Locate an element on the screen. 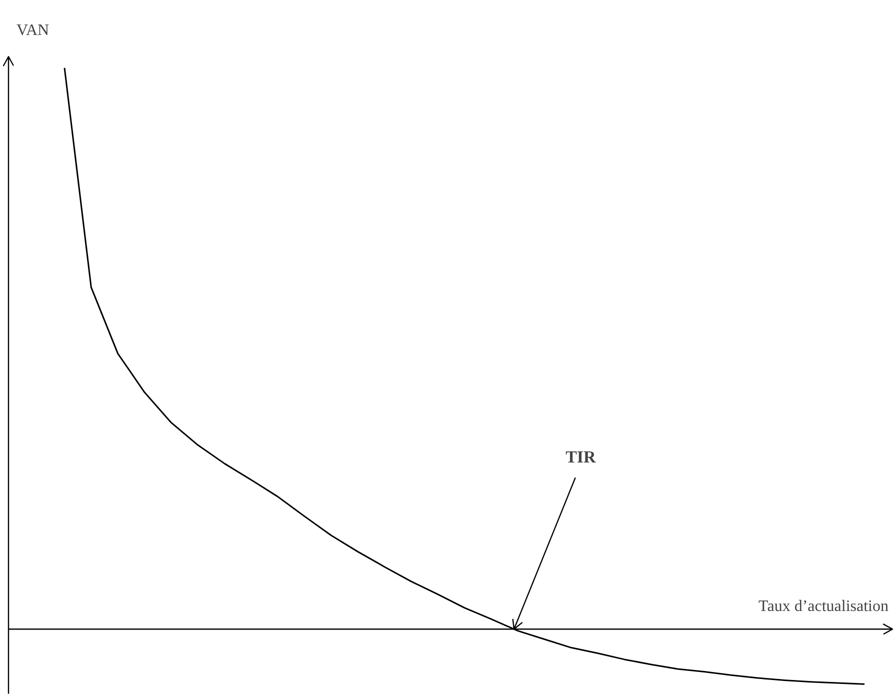 This screenshot has height=696, width=896. y-axis-title: VAN is located at coordinates (33, 30).